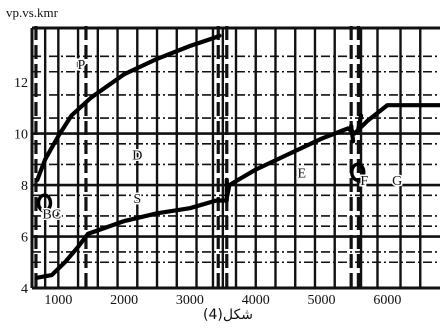 The height and width of the screenshot is (328, 440). I want to click on annotation-label: D, so click(137, 155).